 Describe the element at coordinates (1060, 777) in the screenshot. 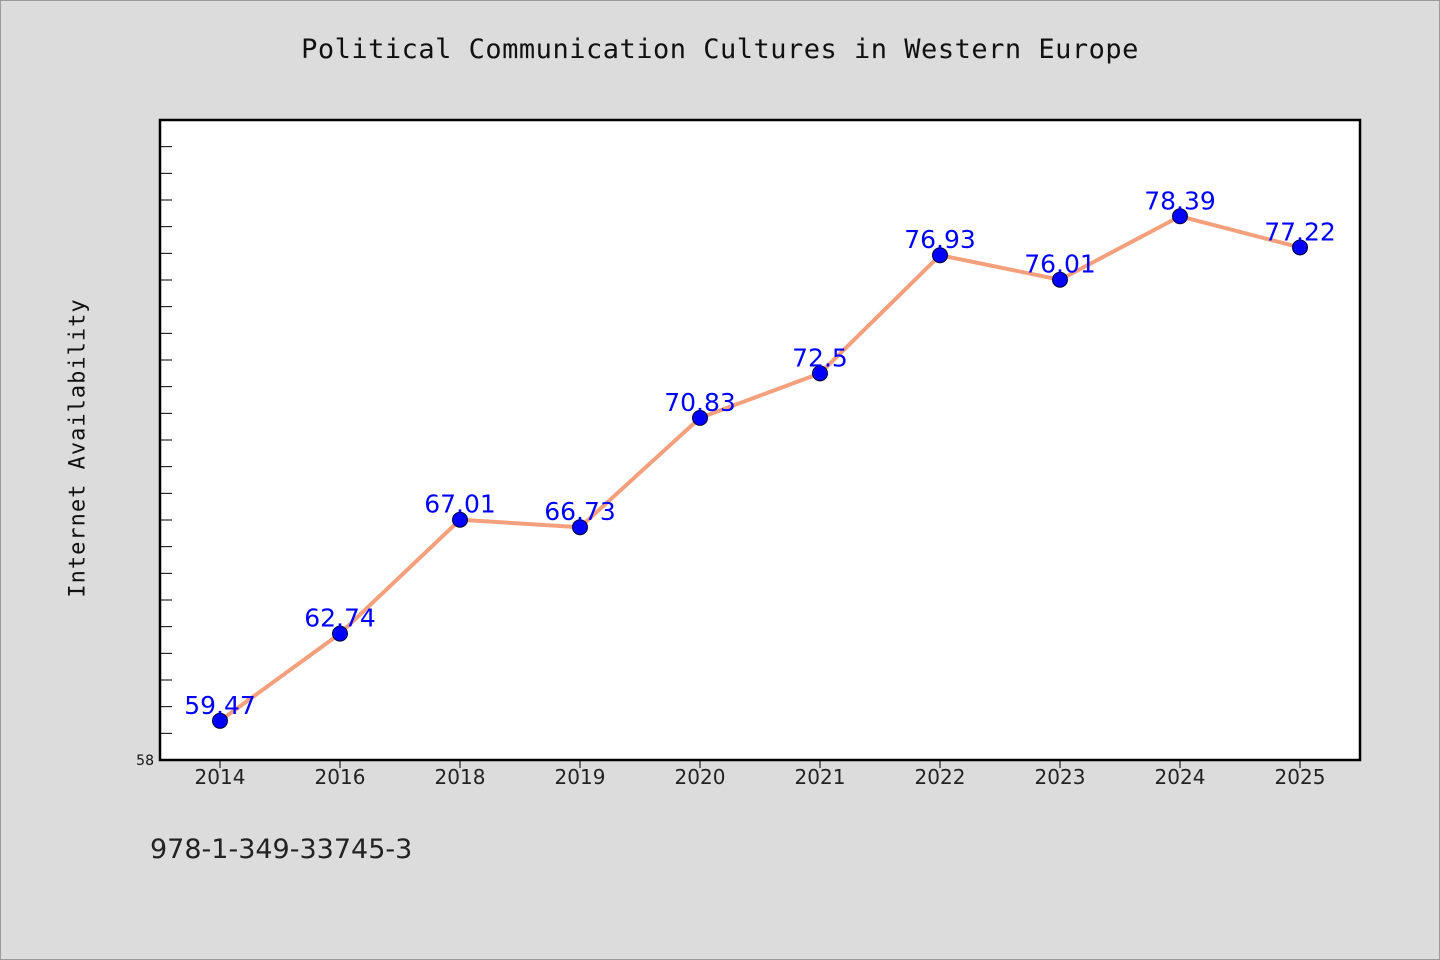

I see `x-tick-label: 2023` at that location.